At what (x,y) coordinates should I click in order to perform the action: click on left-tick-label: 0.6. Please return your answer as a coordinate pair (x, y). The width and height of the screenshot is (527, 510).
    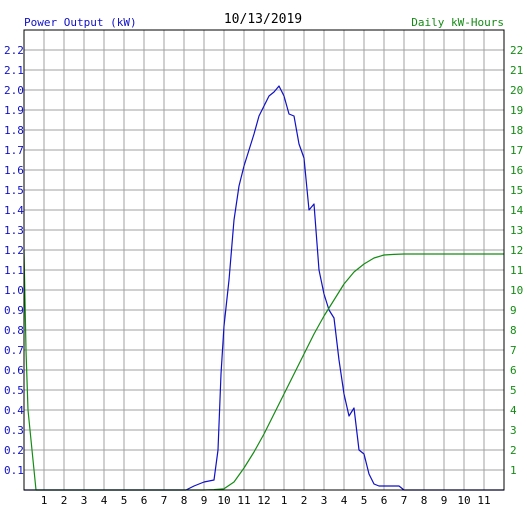
    Looking at the image, I should click on (14, 370).